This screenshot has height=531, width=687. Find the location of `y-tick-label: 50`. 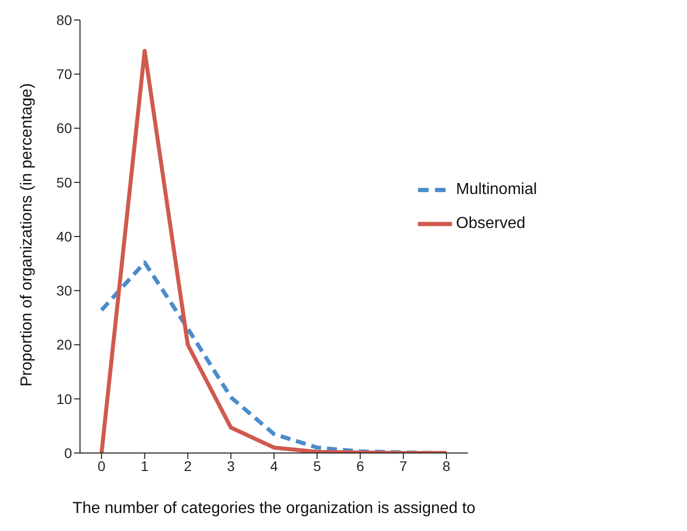

y-tick-label: 50 is located at coordinates (64, 182).